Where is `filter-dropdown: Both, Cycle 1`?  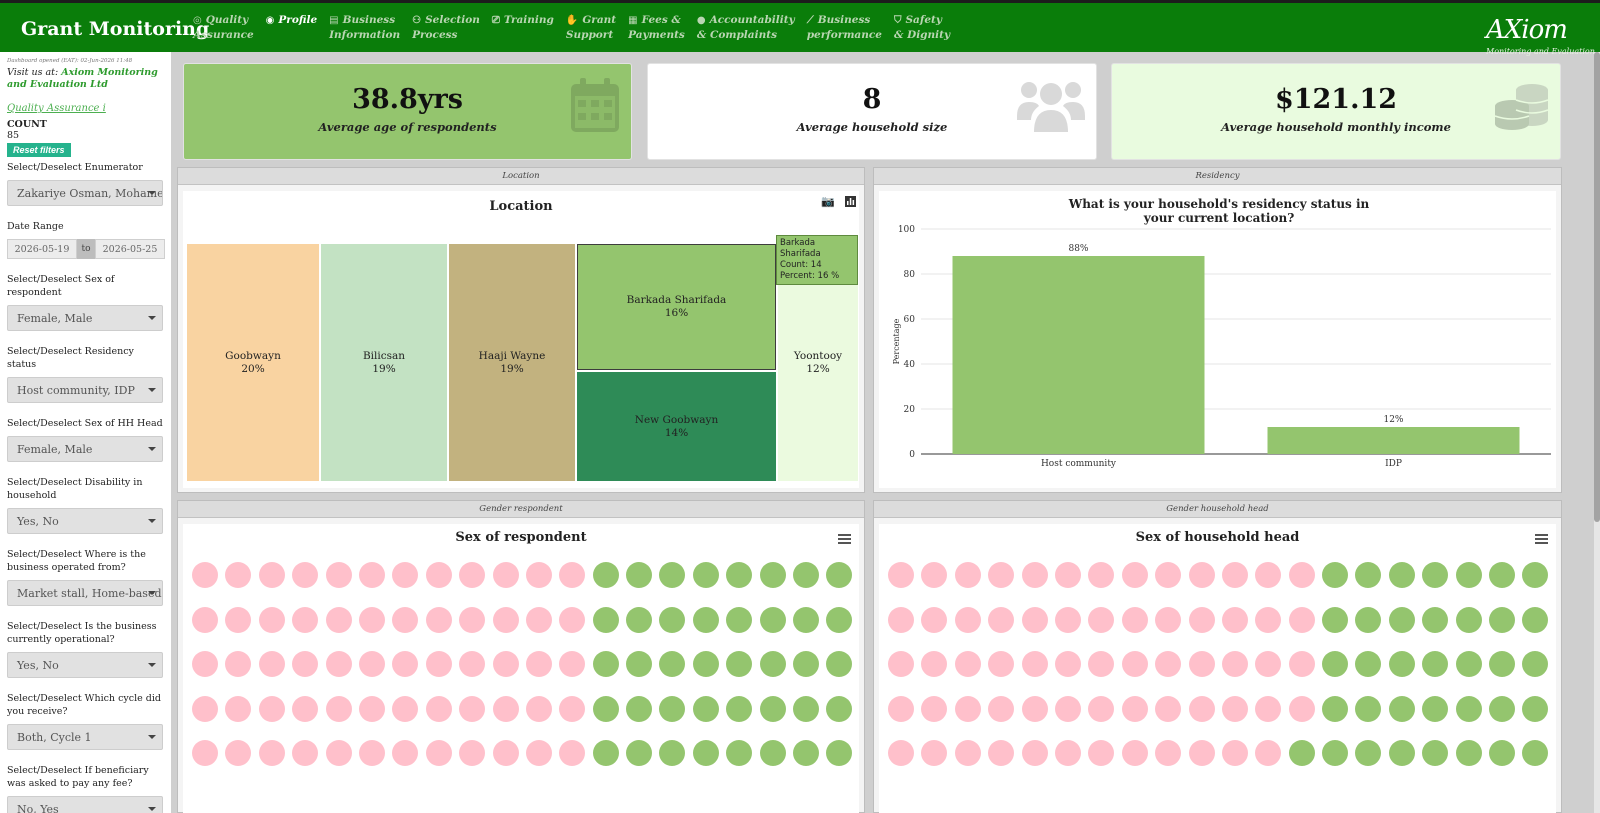 filter-dropdown: Both, Cycle 1 is located at coordinates (85, 737).